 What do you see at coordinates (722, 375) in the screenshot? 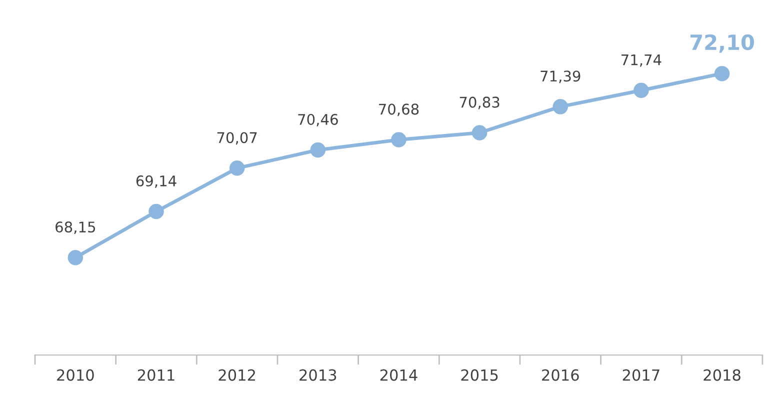
I see `x-tick-label: 2018` at bounding box center [722, 375].